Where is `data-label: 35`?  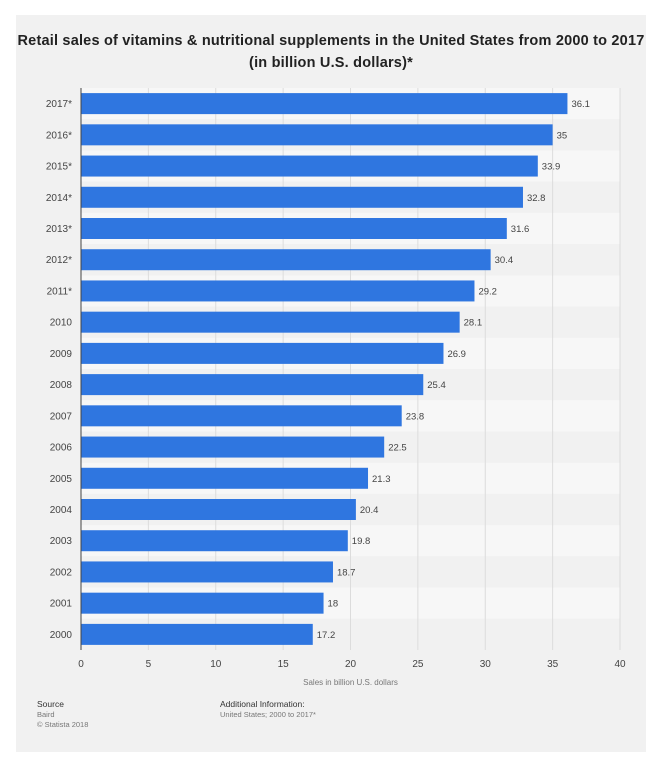
data-label: 35 is located at coordinates (562, 135).